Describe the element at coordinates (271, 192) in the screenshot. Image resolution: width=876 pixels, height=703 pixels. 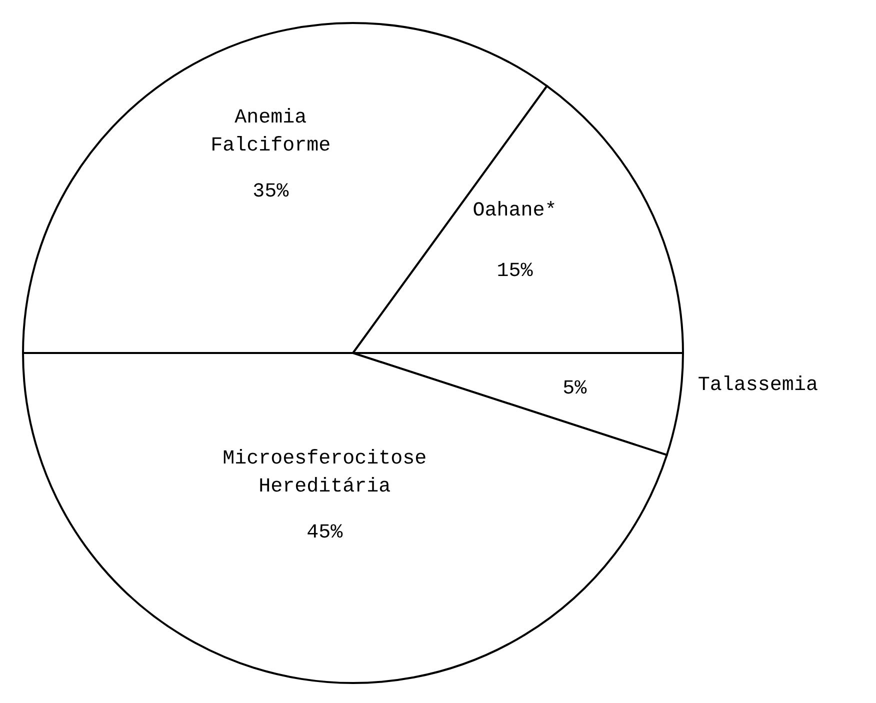
I see `data-label: 35%` at that location.